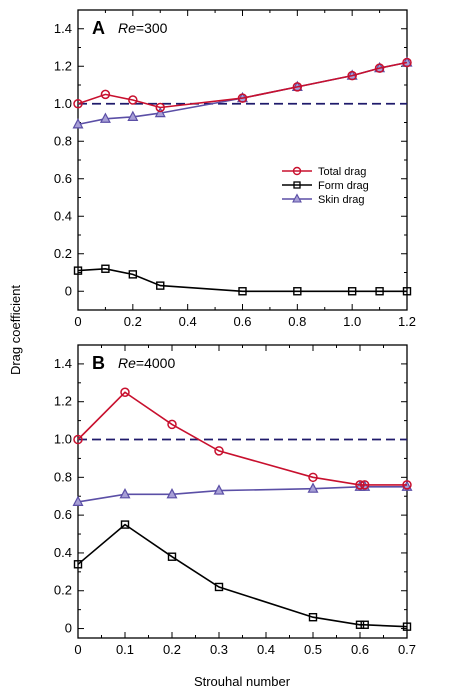  I want to click on x-tick-label: 0.7, so click(407, 649).